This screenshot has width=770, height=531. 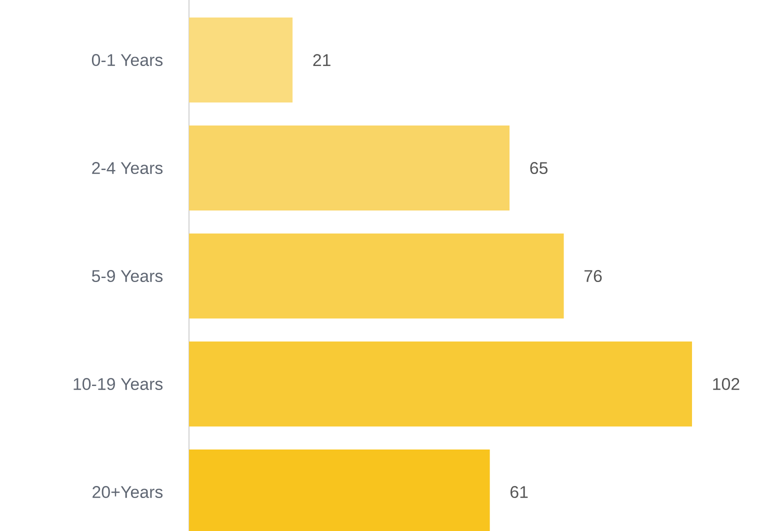 I want to click on data-label: 76, so click(x=593, y=276).